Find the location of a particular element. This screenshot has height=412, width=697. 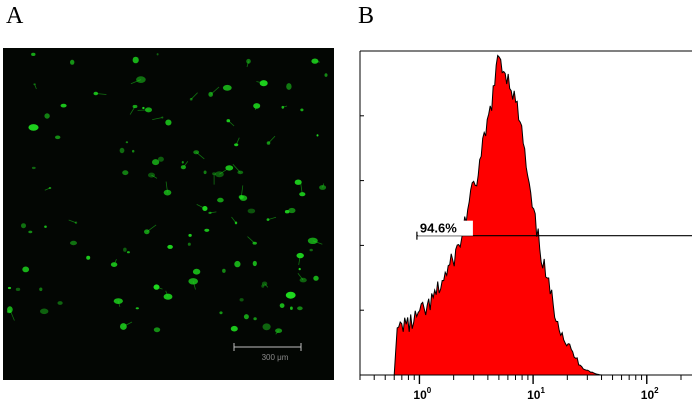

x-tick-label: 10² is located at coordinates (650, 394).